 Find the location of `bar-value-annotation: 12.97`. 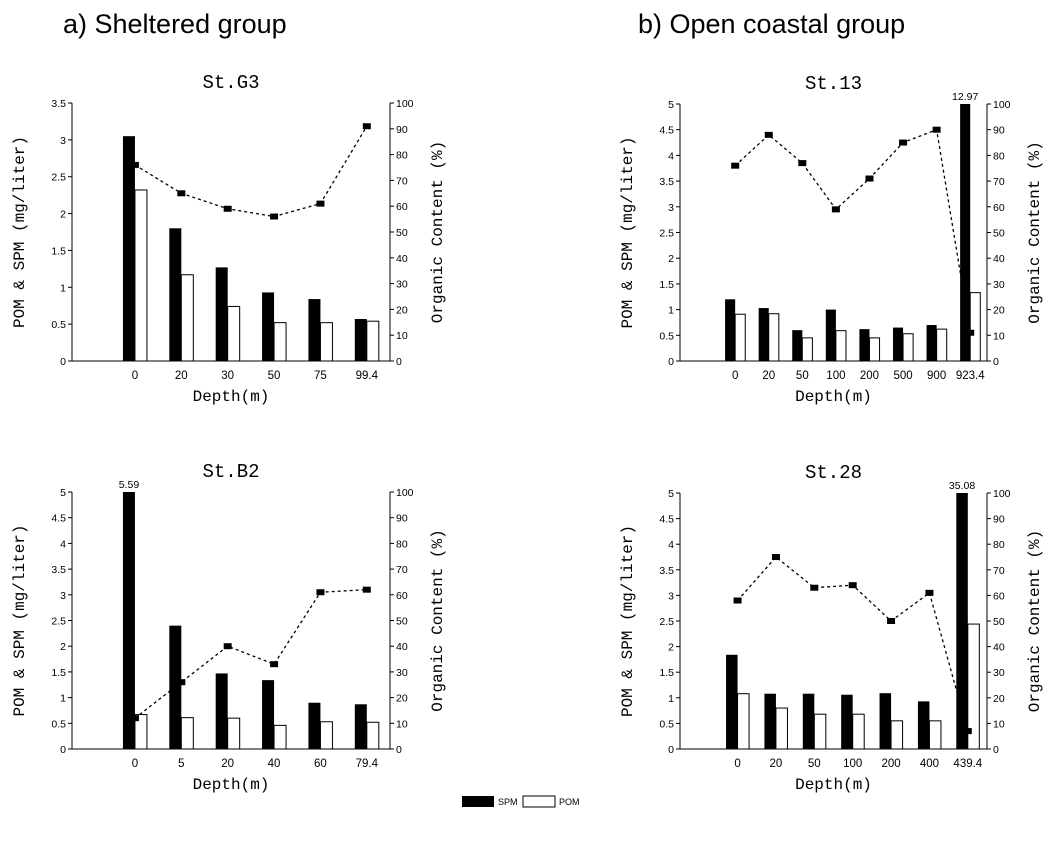

bar-value-annotation: 12.97 is located at coordinates (965, 97).